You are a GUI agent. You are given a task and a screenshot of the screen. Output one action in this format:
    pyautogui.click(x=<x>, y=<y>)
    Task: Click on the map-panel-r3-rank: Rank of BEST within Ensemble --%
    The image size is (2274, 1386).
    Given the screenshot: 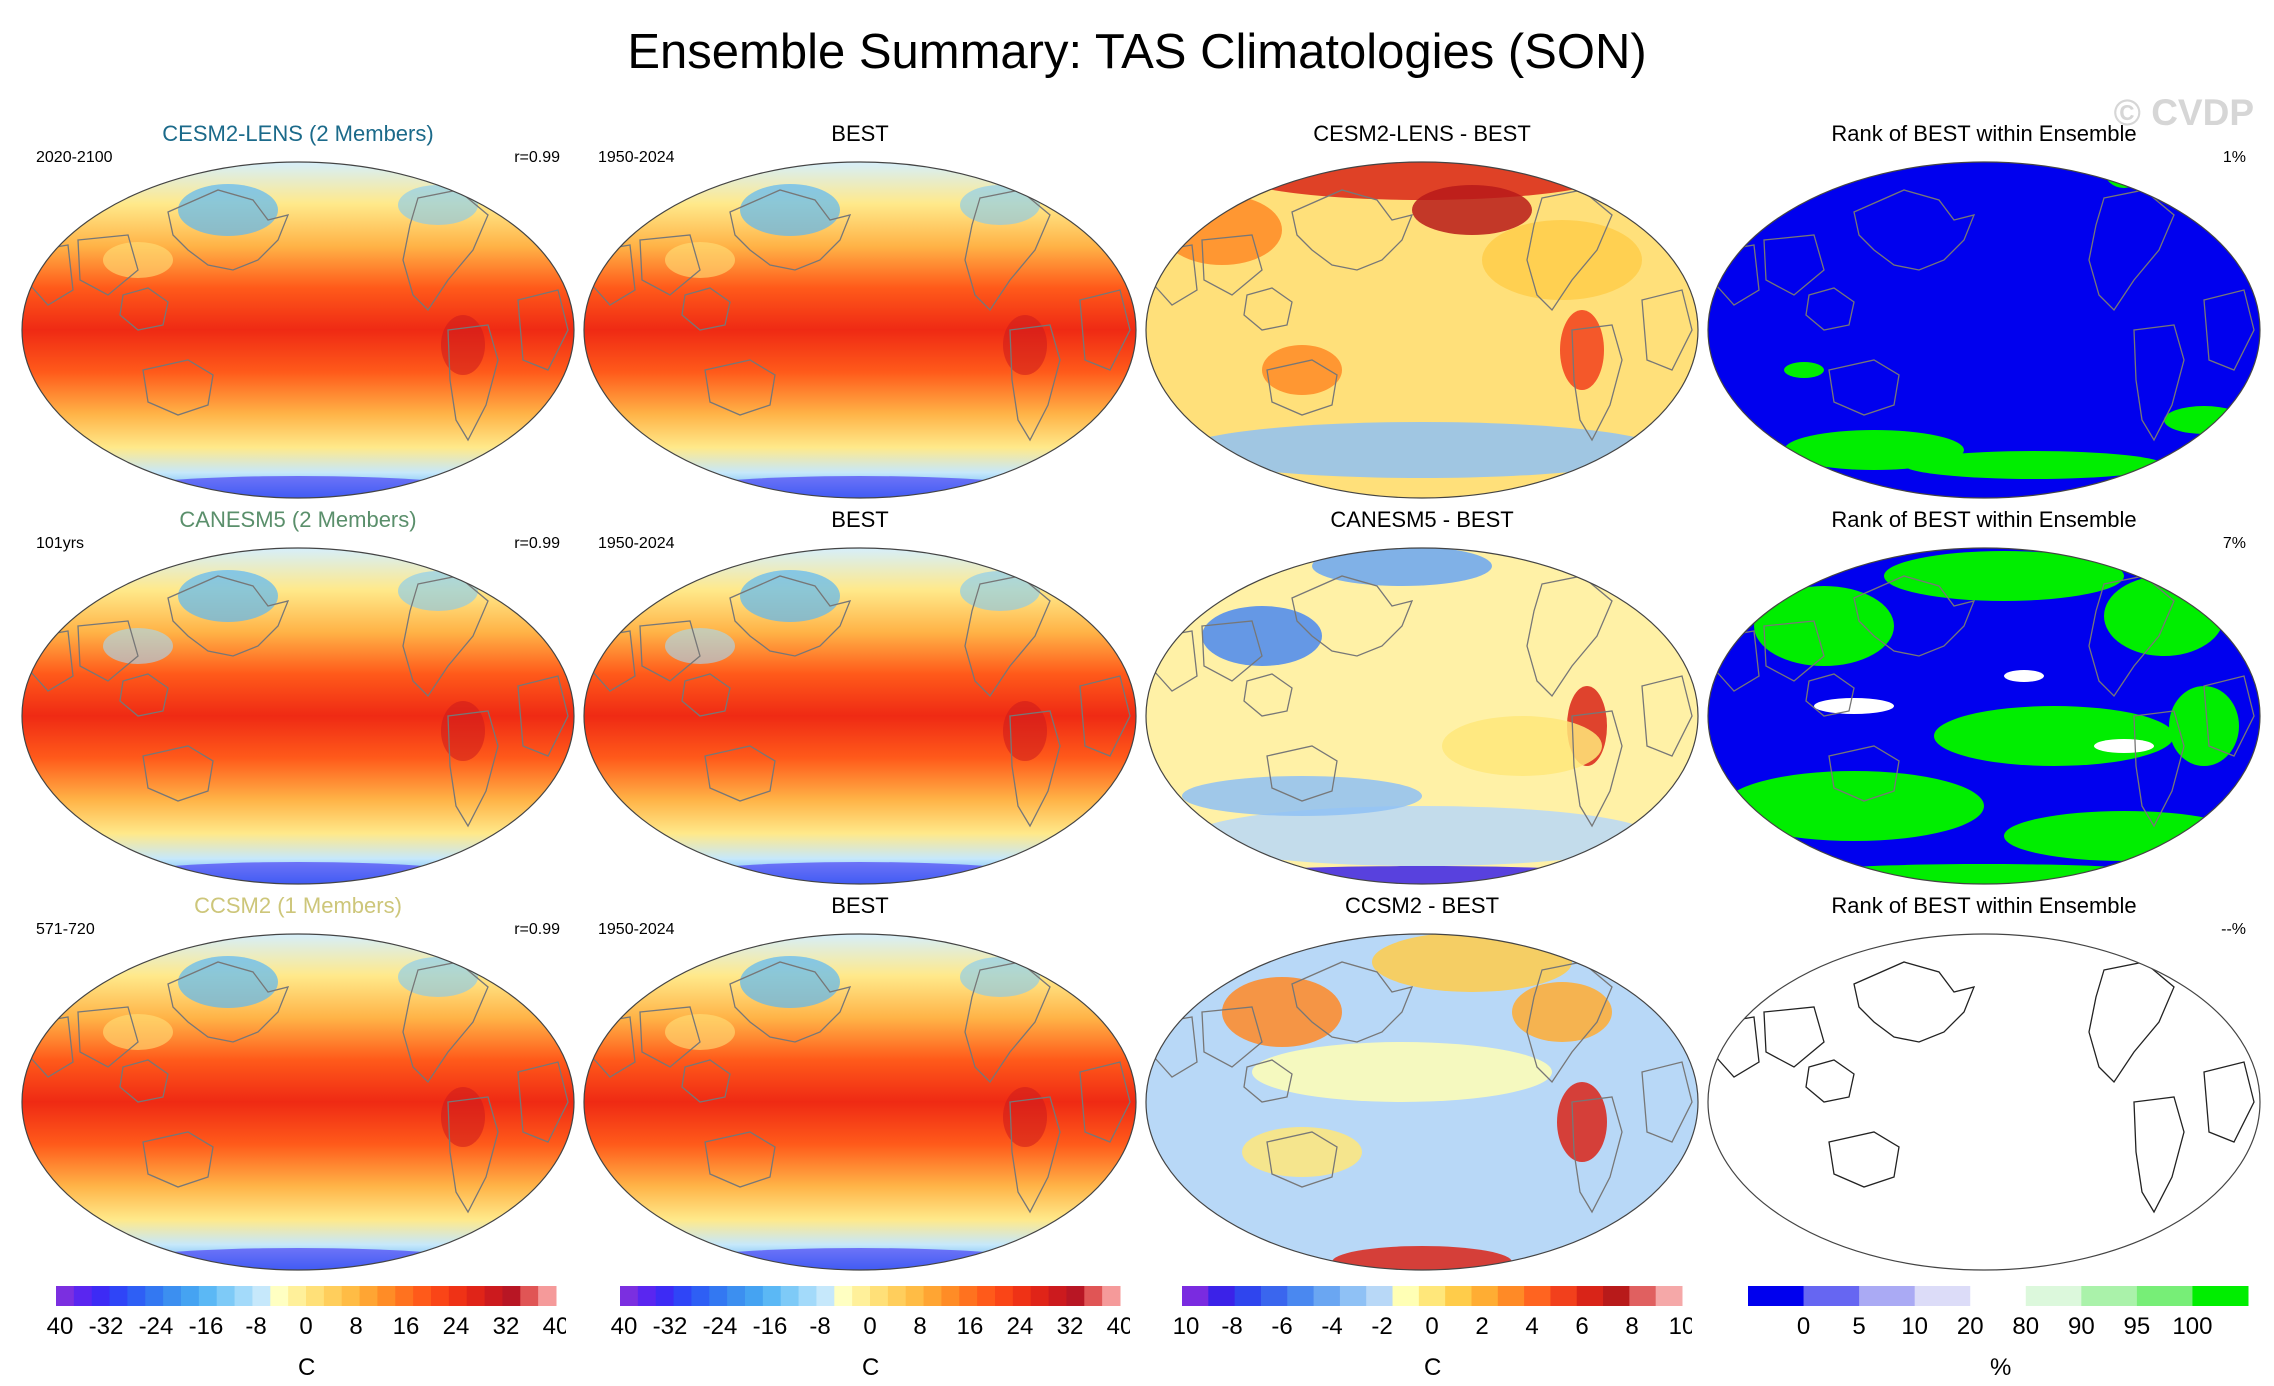 What is the action you would take?
    pyautogui.click(x=1984, y=1085)
    